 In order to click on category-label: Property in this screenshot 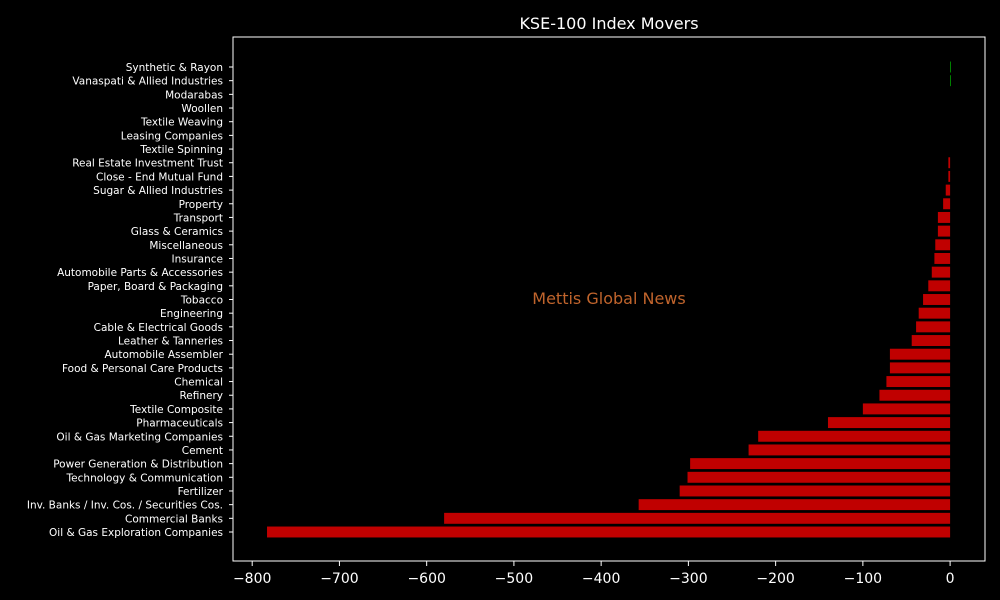, I will do `click(201, 205)`.